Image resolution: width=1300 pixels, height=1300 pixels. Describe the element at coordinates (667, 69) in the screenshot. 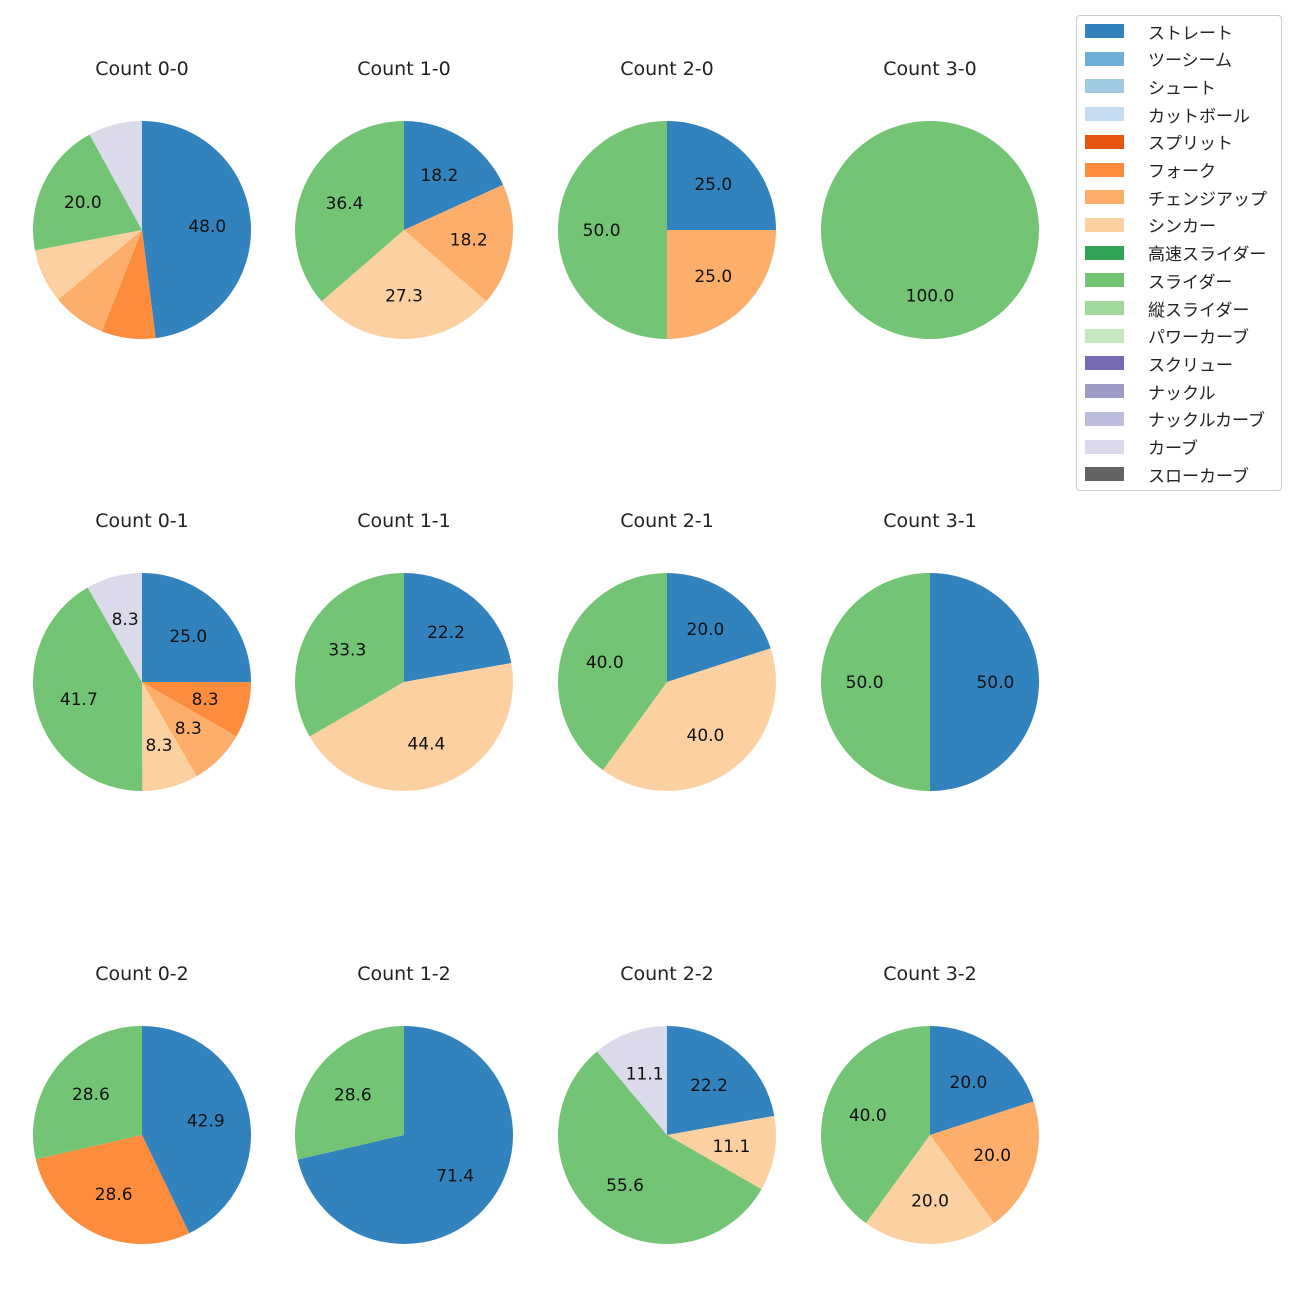

I see `pie-title: Count 2-0` at that location.